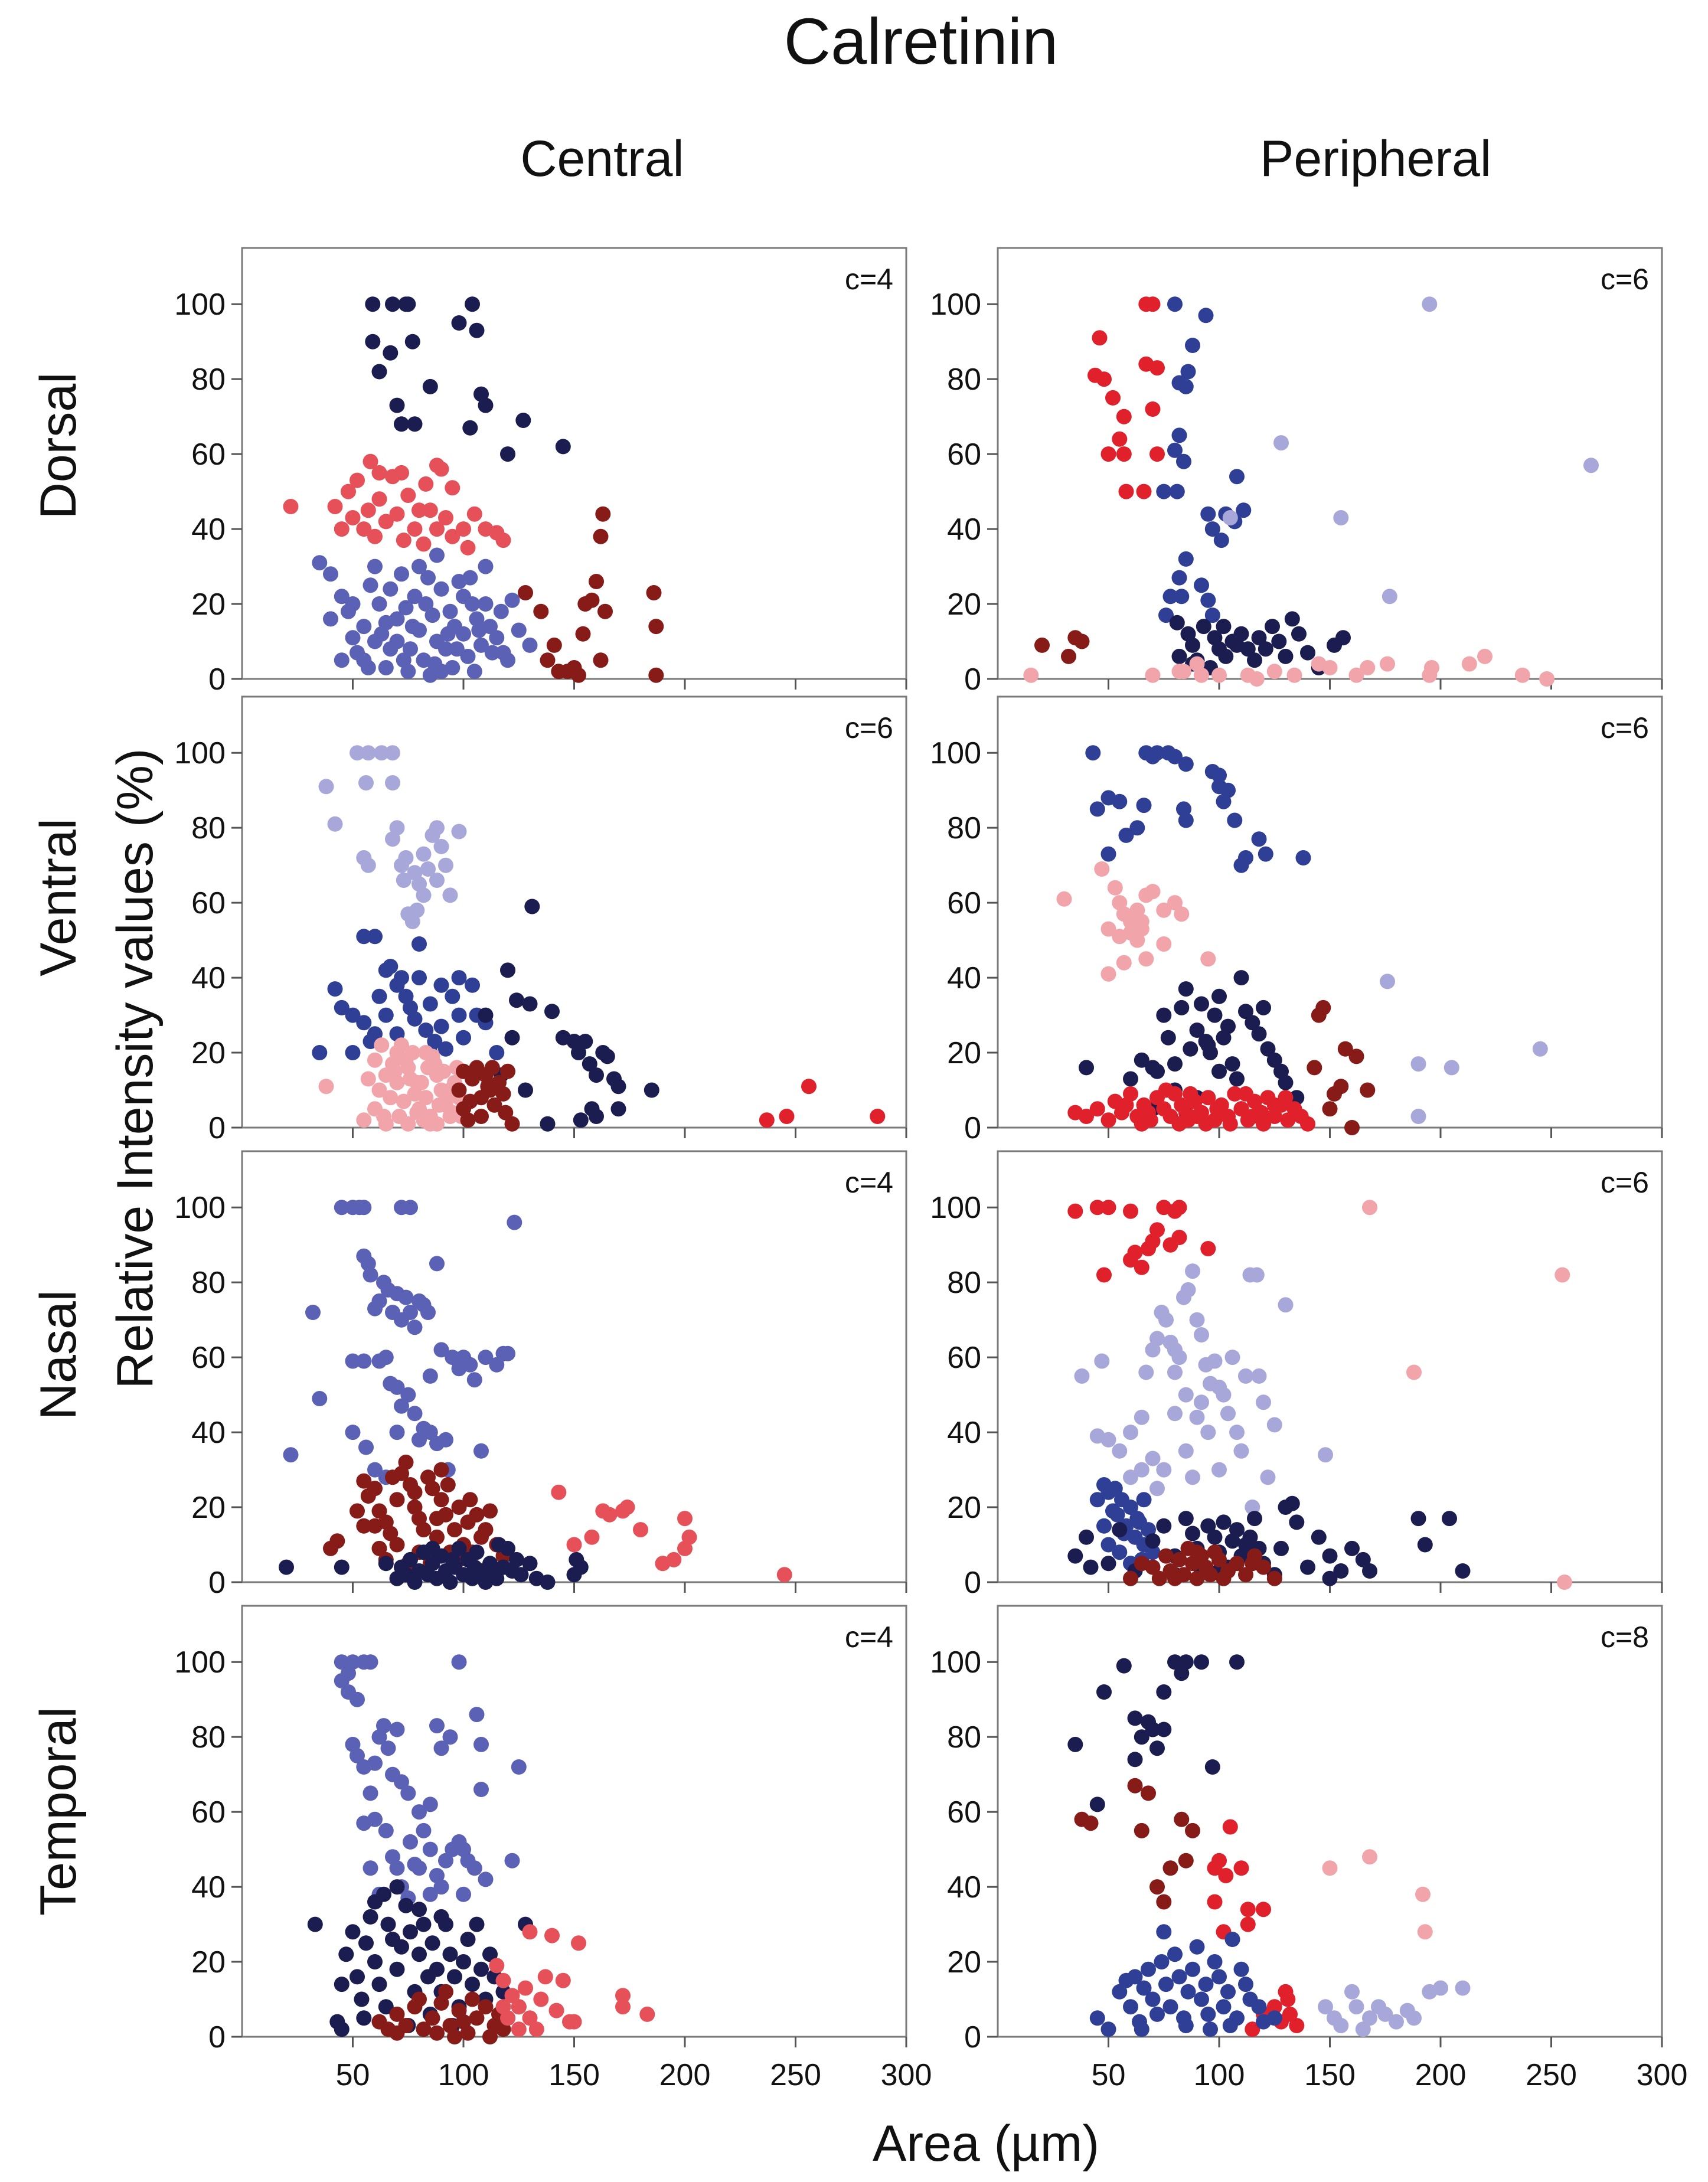  What do you see at coordinates (964, 1962) in the screenshot?
I see `y-tick-label: 20` at bounding box center [964, 1962].